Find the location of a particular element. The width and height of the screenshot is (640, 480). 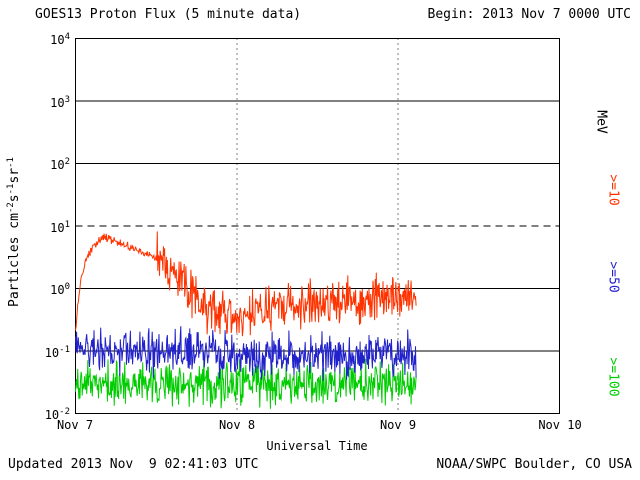

legend-entry-ge100: >=100 is located at coordinates (613, 377).